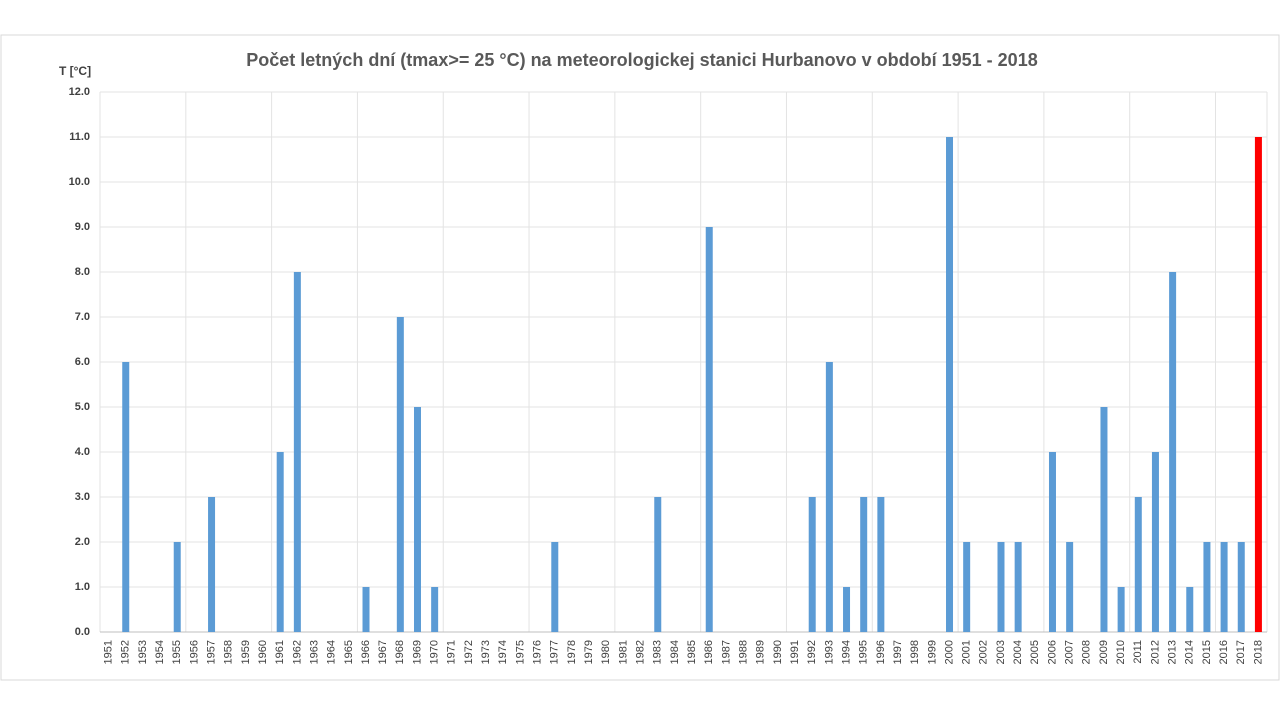 This screenshot has height=720, width=1280. What do you see at coordinates (795, 652) in the screenshot?
I see `x-tick-label: 1991` at bounding box center [795, 652].